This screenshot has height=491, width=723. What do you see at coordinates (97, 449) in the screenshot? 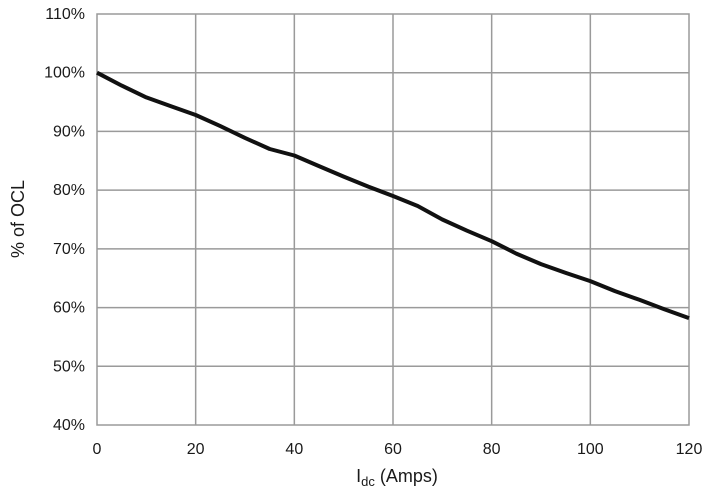
I see `x-tick-label: 0` at bounding box center [97, 449].